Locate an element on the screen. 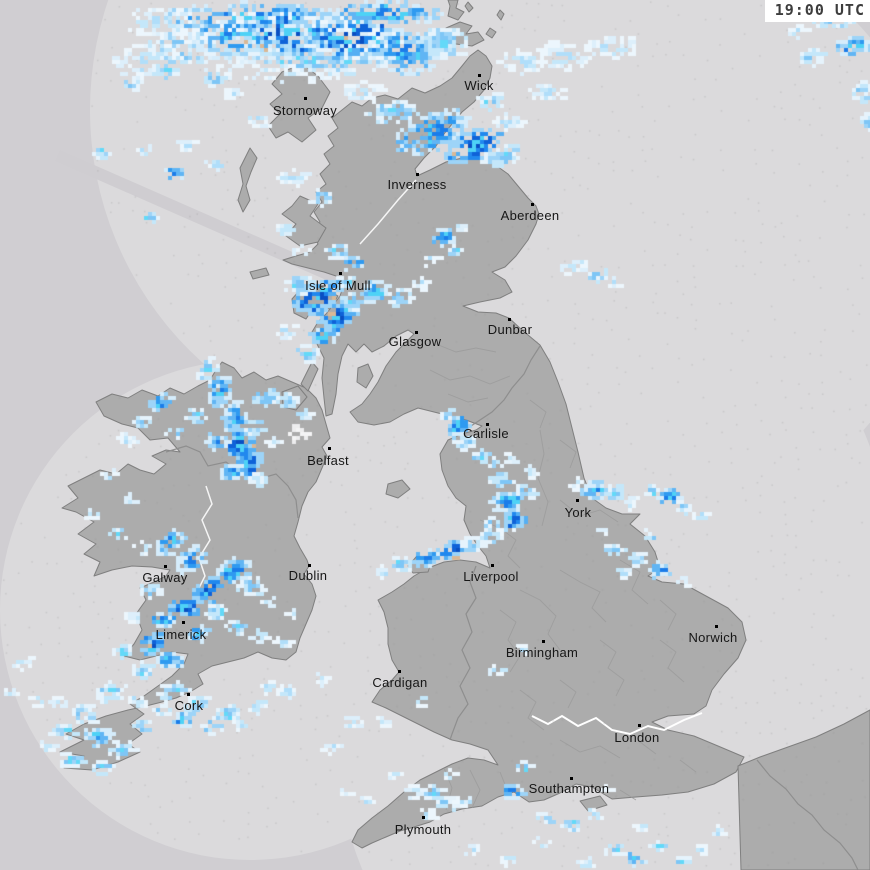 This screenshot has width=870, height=870. city-label-belfast: Belfast is located at coordinates (328, 460).